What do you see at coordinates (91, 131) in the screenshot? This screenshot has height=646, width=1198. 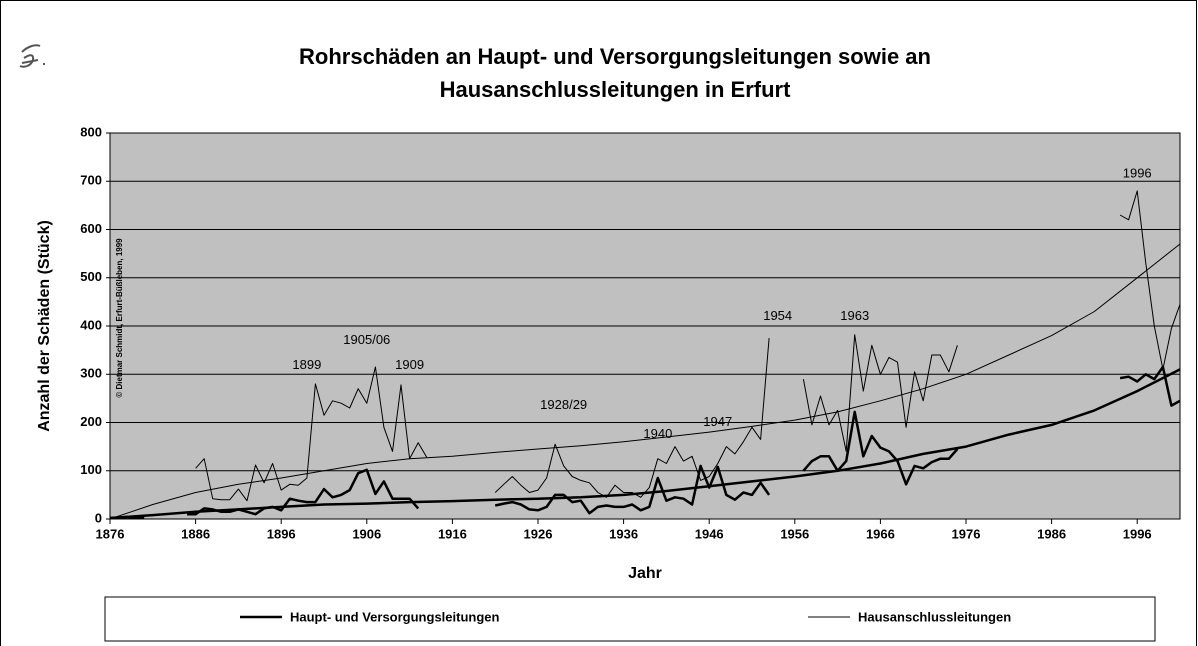 I see `y-tick-label: 800` at bounding box center [91, 131].